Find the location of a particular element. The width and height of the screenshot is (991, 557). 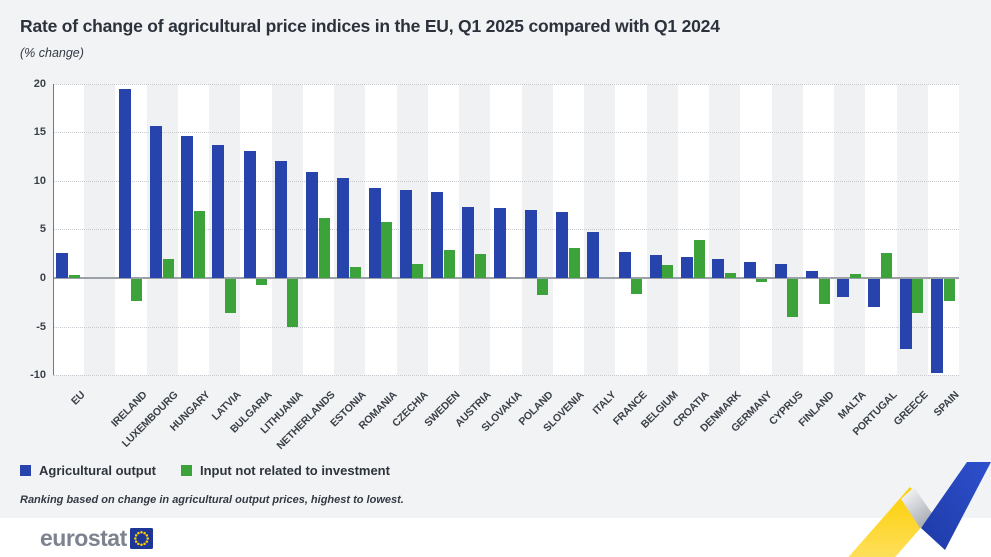

bar-output-germany is located at coordinates (749, 270).